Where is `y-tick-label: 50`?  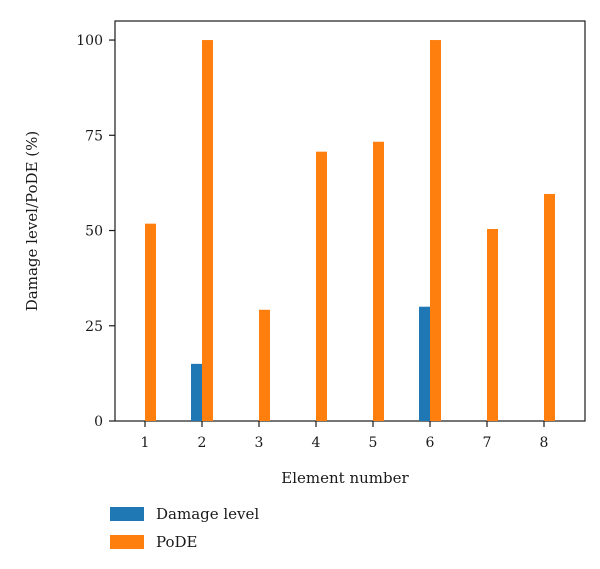
y-tick-label: 50 is located at coordinates (94, 232).